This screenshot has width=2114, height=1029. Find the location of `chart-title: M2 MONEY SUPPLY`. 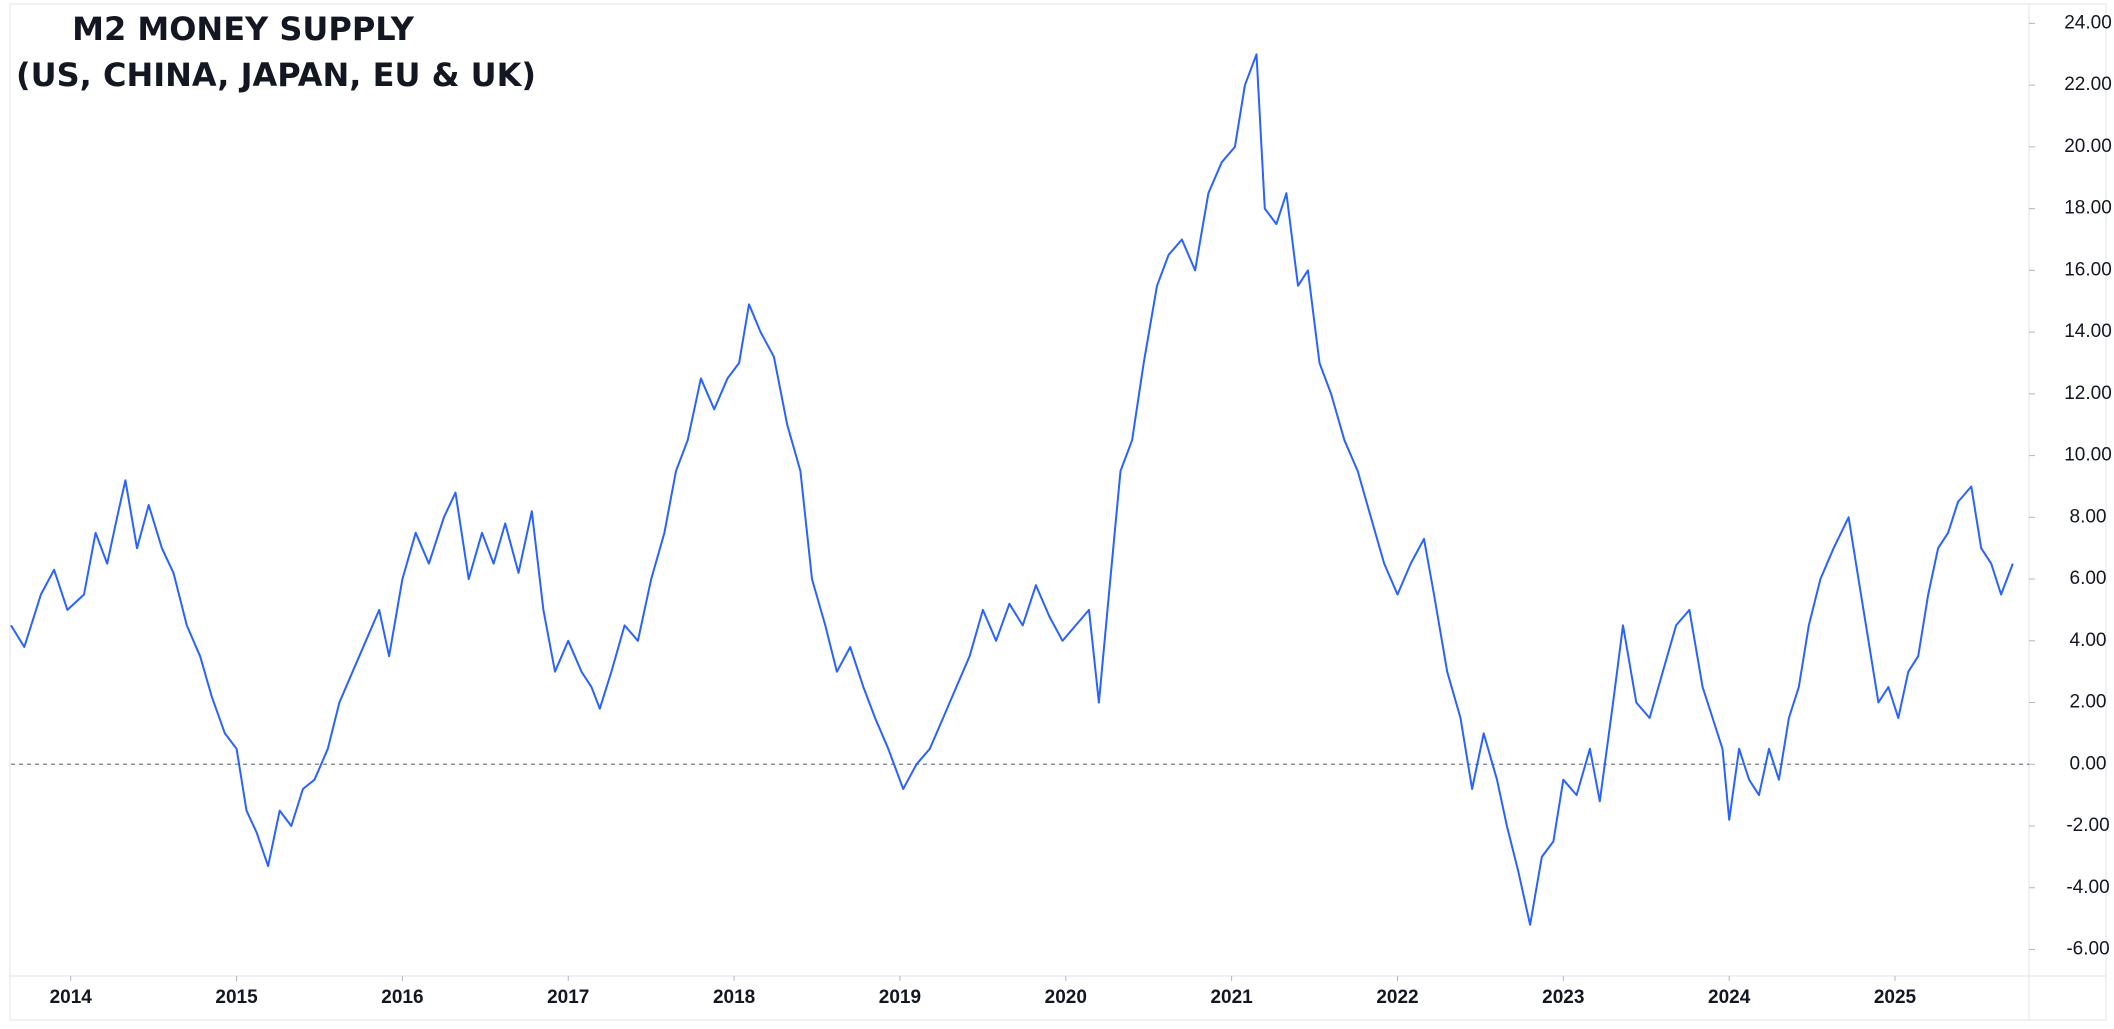

chart-title: M2 MONEY SUPPLY is located at coordinates (243, 29).